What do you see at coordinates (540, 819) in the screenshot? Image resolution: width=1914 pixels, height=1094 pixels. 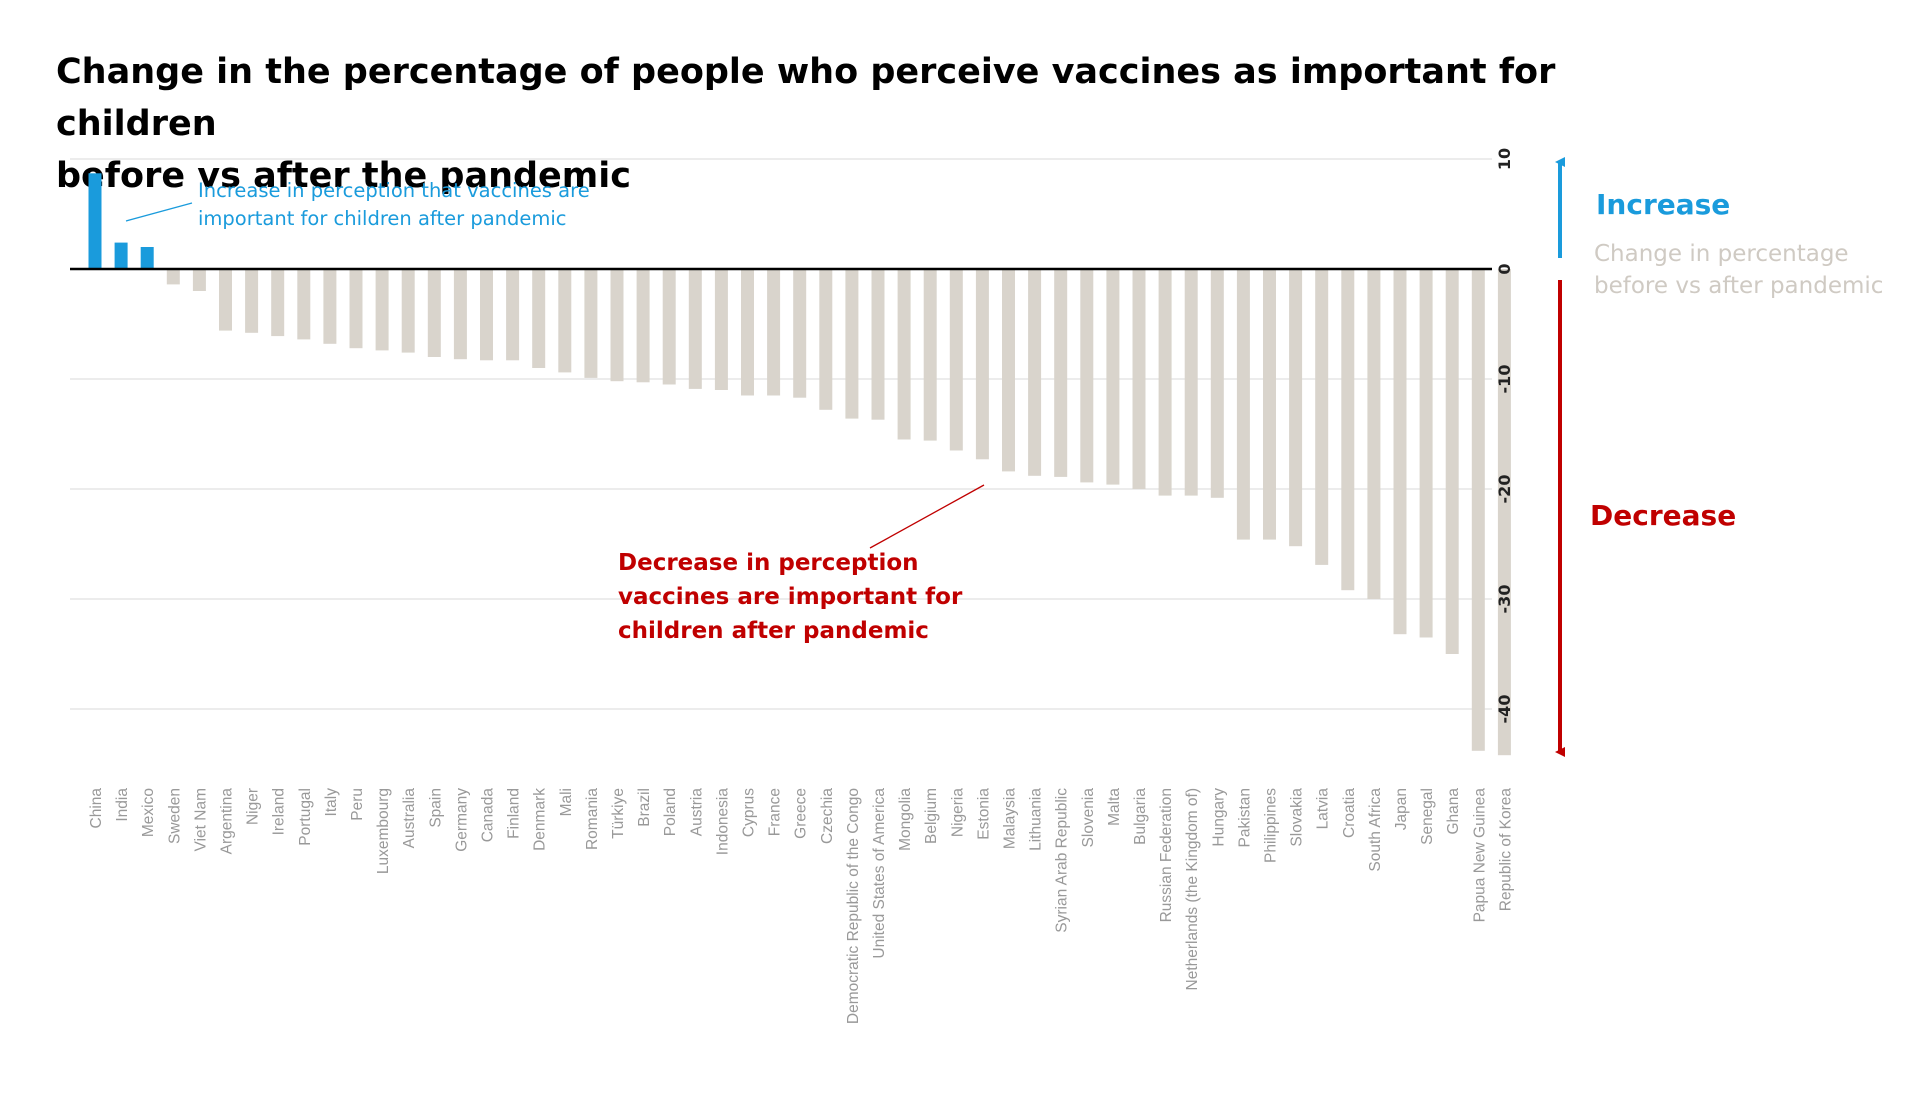 I see `x-tick-label: Denmark` at bounding box center [540, 819].